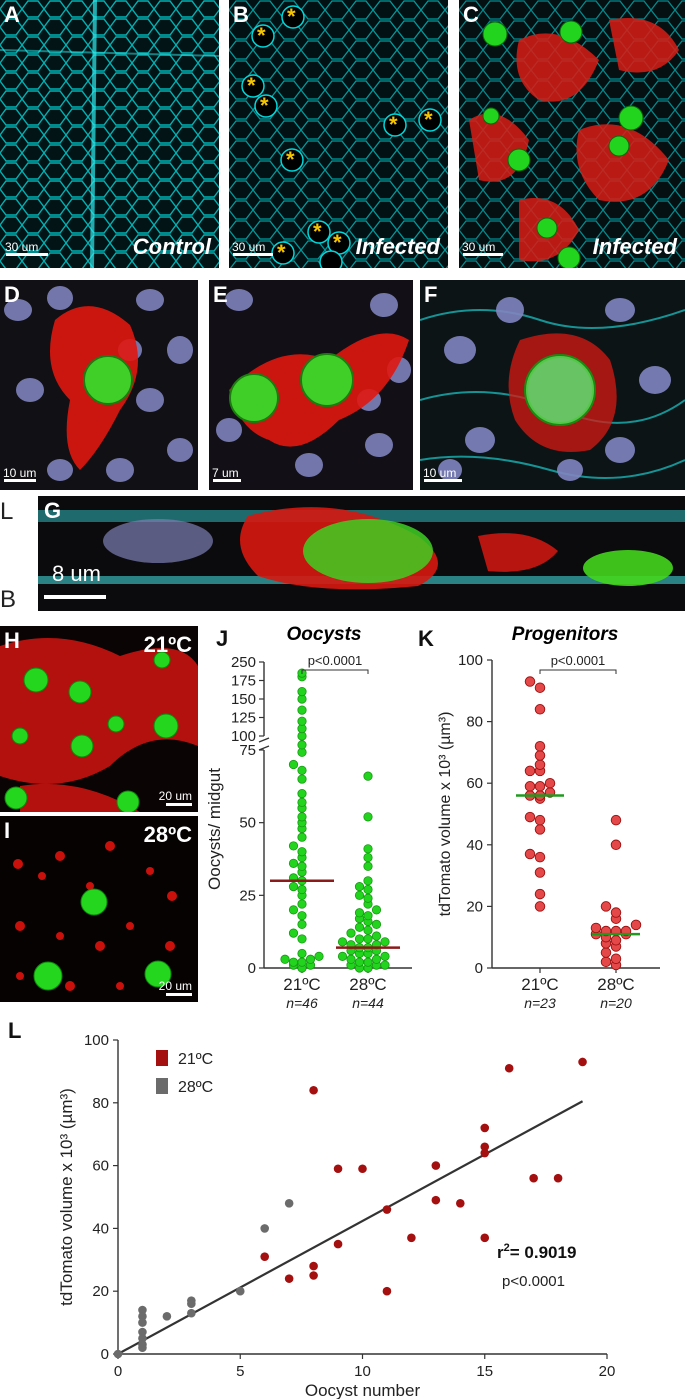 Image resolution: width=685 pixels, height=1399 pixels. What do you see at coordinates (479, 247) in the screenshot?
I see `panel-c-scale-text: 30 um` at bounding box center [479, 247].